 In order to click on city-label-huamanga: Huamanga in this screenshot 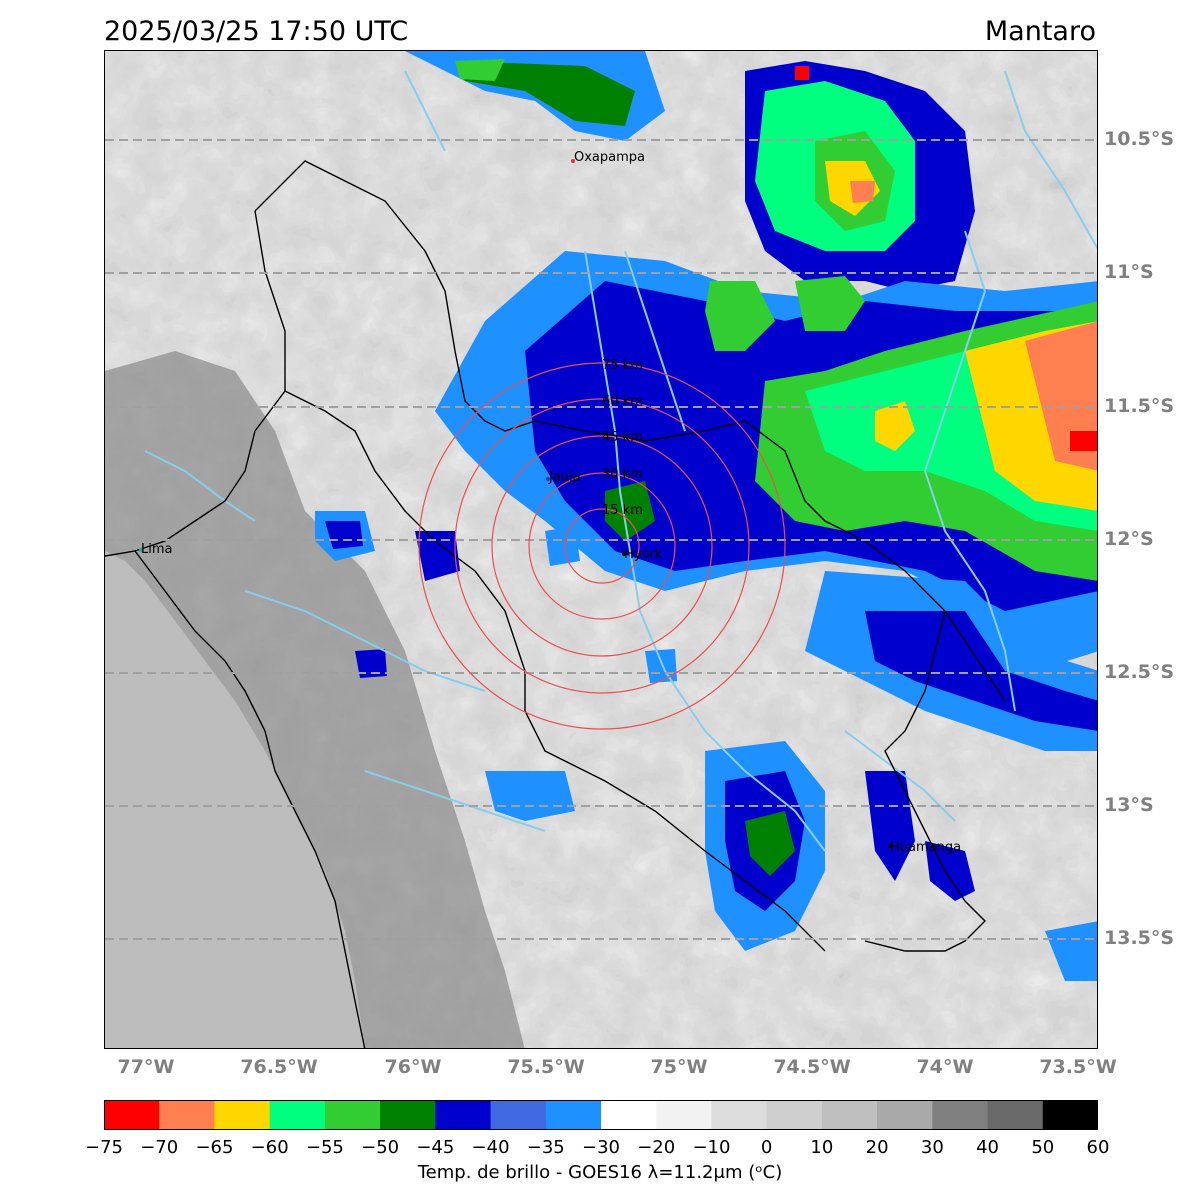, I will do `click(925, 847)`.